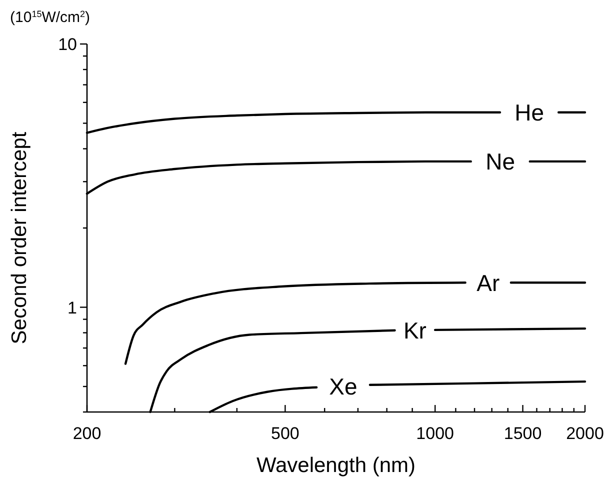 This screenshot has height=483, width=608. What do you see at coordinates (285, 433) in the screenshot?
I see `x-tick-label: 500` at bounding box center [285, 433].